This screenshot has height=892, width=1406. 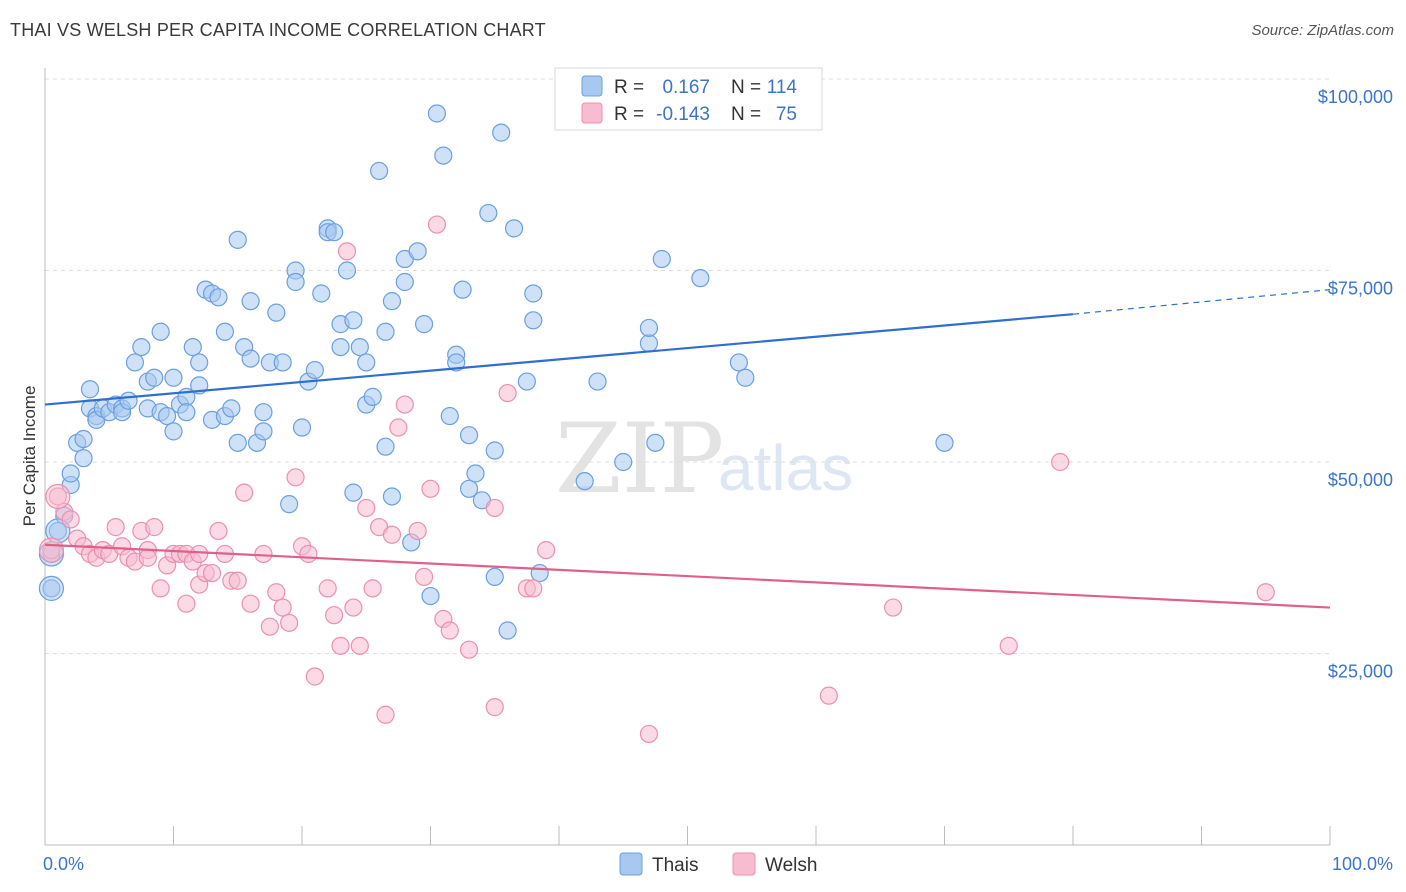 What do you see at coordinates (687, 576) in the screenshot?
I see `welsh-trend-line` at bounding box center [687, 576].